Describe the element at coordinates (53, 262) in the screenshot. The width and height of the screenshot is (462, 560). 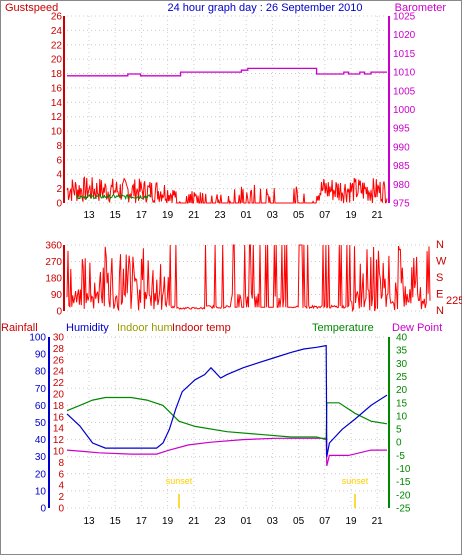
I see `wind-tick-label: 270` at that location.